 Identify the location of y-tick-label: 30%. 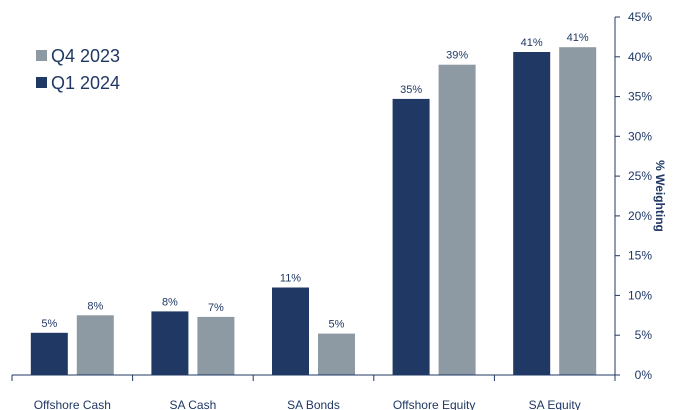
(640, 136).